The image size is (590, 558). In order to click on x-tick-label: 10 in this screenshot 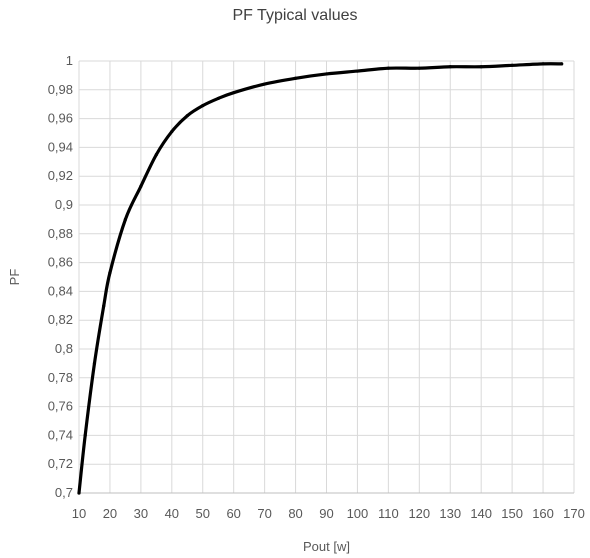, I will do `click(79, 513)`.